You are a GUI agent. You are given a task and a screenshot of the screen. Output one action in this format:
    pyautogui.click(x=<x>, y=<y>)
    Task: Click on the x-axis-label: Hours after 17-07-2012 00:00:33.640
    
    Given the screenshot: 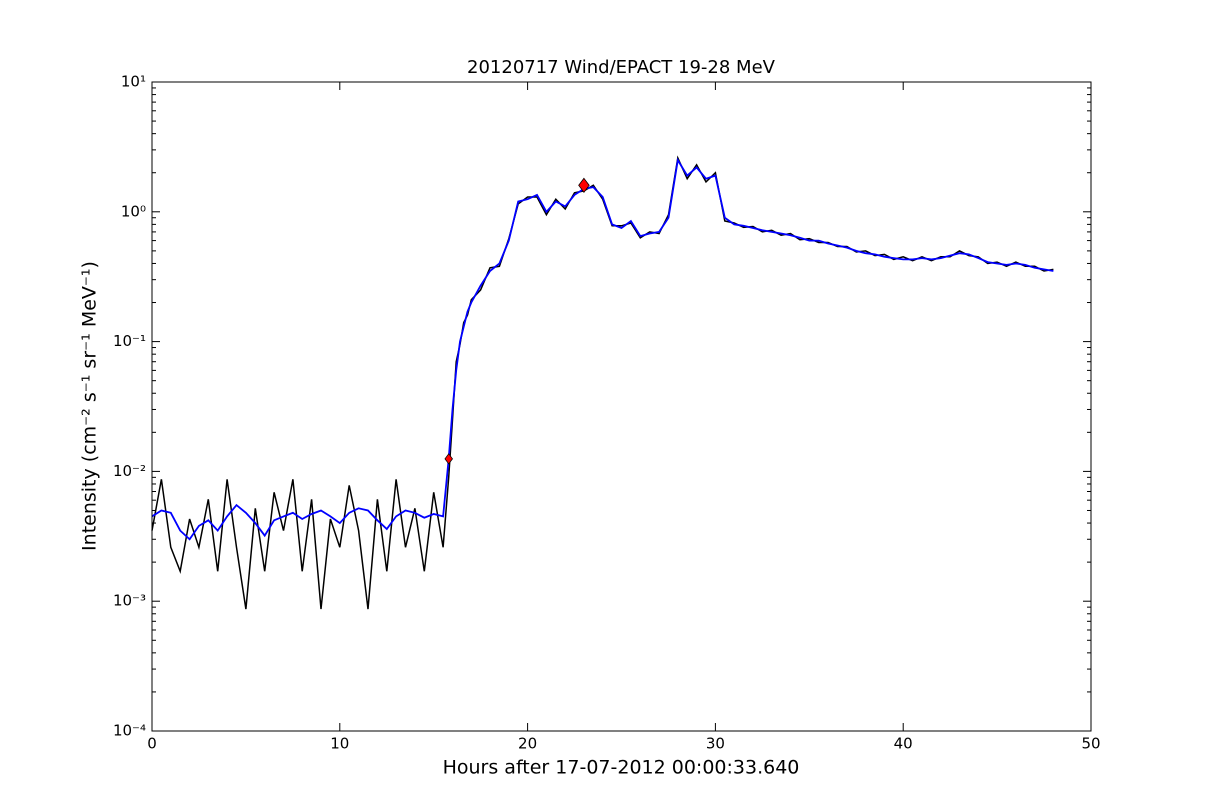 What is the action you would take?
    pyautogui.click(x=621, y=768)
    